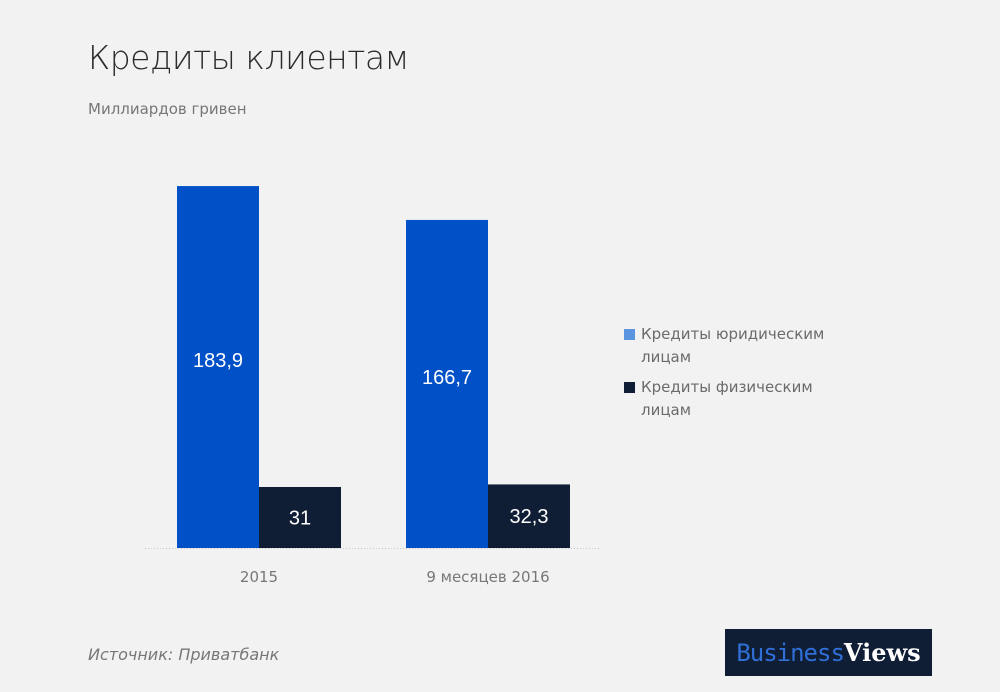 This screenshot has height=692, width=1000. What do you see at coordinates (167, 109) in the screenshot?
I see `chart-subtitle: Миллиардов гривен` at bounding box center [167, 109].